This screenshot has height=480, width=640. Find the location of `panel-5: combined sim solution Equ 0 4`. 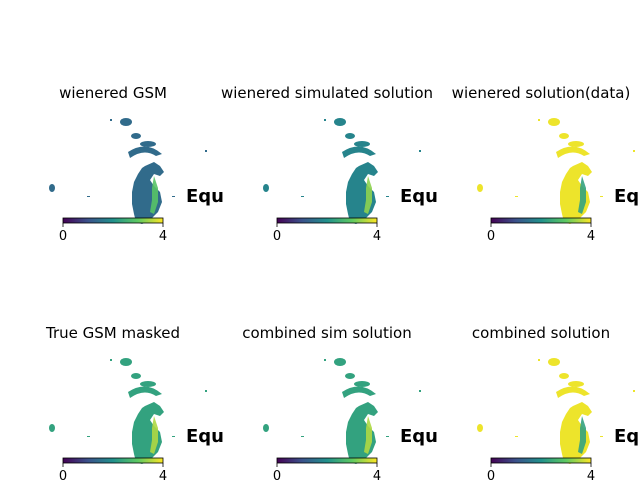

panel-5: combined sim solution Equ 0 4 is located at coordinates (340, 402).